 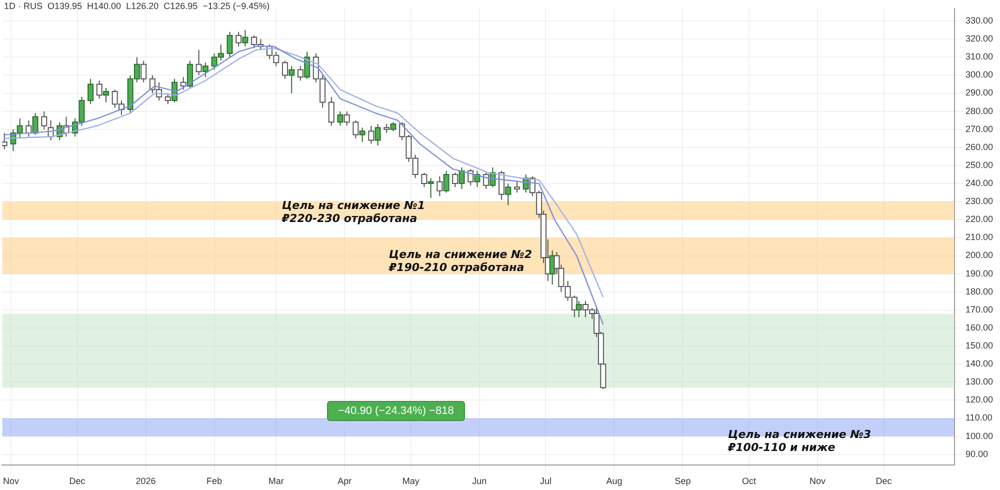 I want to click on y-tick-label: 140.00, so click(x=979, y=363).